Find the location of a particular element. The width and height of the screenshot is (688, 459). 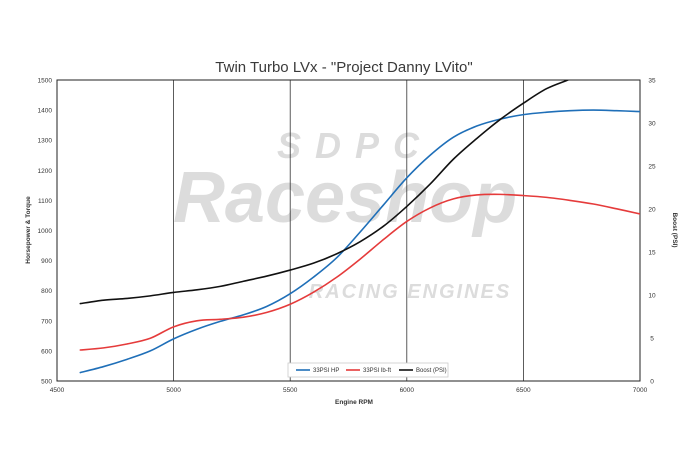

legend-item-33psi-hp-label: 33PSI HP is located at coordinates (326, 371).